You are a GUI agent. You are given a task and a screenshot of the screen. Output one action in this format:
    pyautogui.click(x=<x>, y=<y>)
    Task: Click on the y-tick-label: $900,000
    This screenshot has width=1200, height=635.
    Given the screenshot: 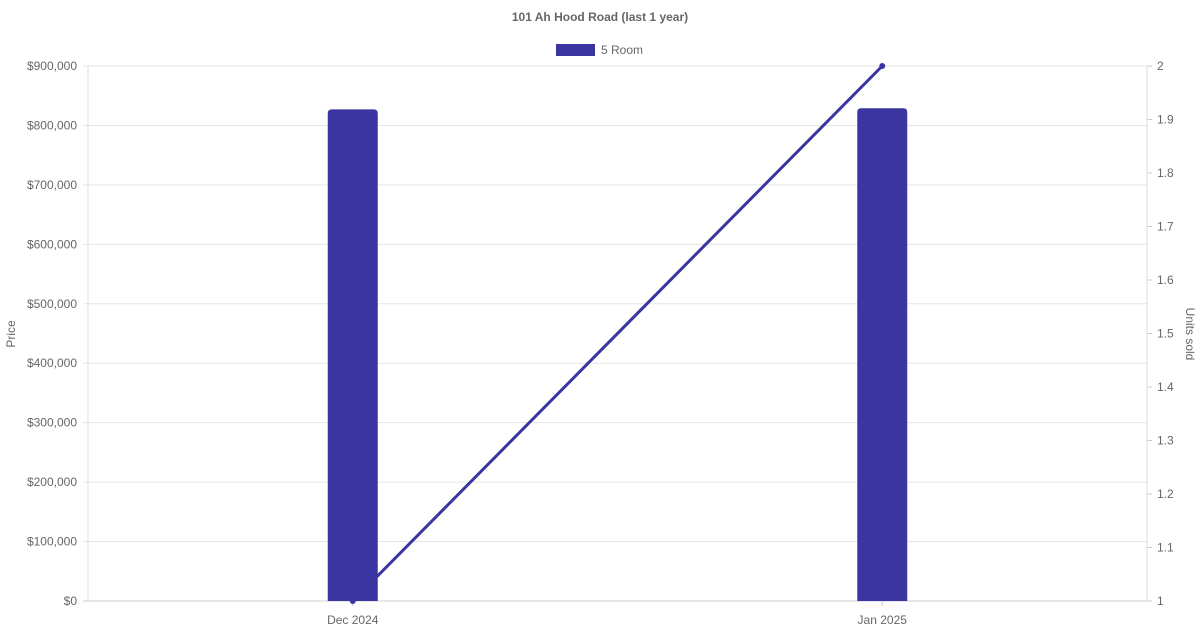 What is the action you would take?
    pyautogui.click(x=52, y=66)
    